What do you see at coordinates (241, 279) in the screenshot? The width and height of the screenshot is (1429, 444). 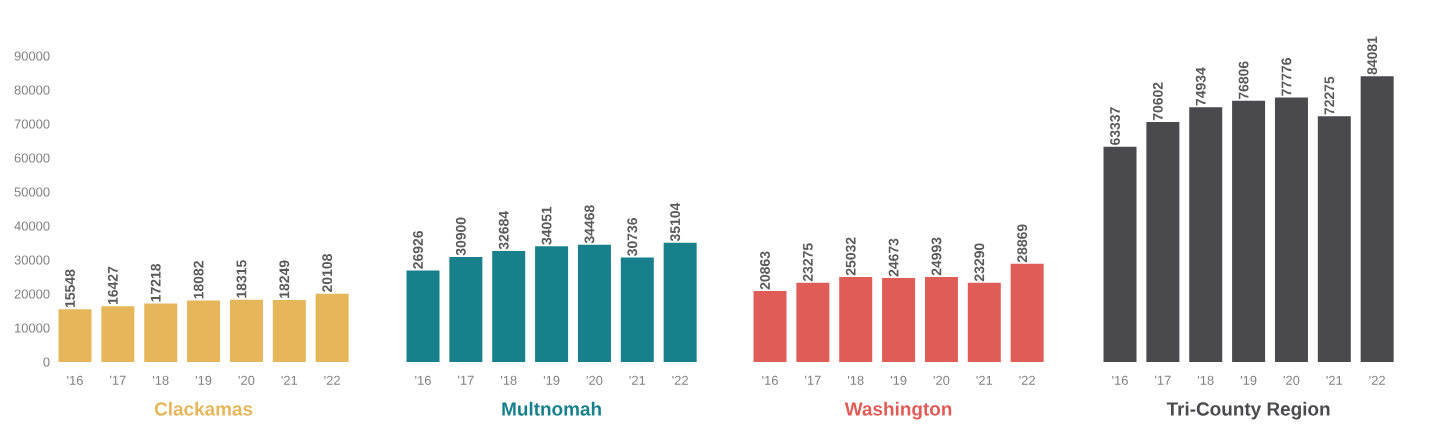 I see `data-label: 18315` at bounding box center [241, 279].